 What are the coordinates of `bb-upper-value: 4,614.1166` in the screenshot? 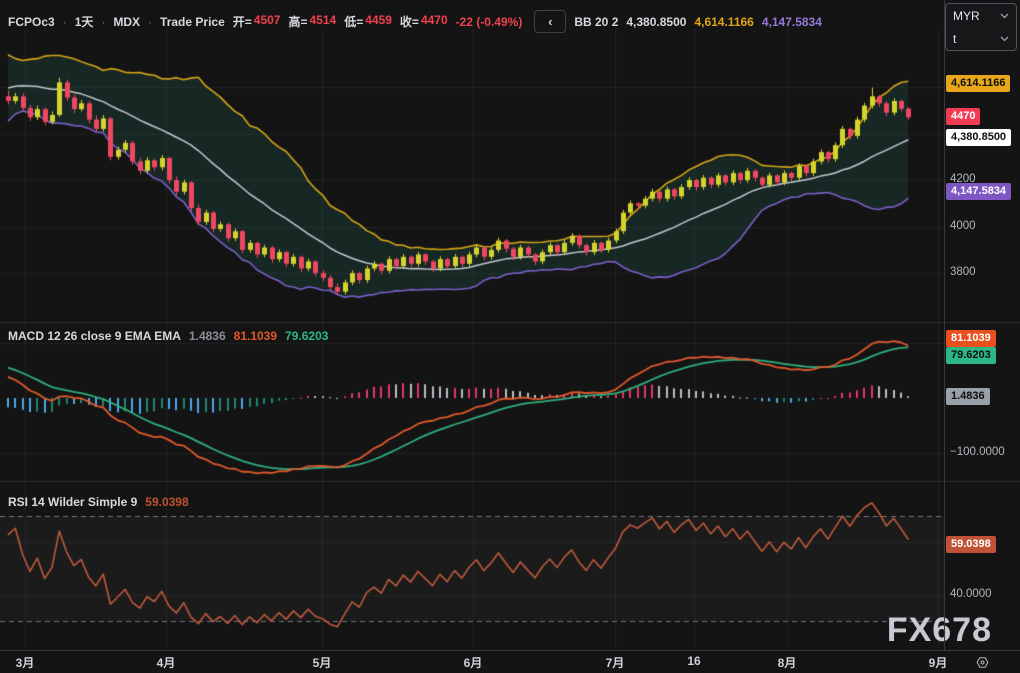 It's located at (724, 21).